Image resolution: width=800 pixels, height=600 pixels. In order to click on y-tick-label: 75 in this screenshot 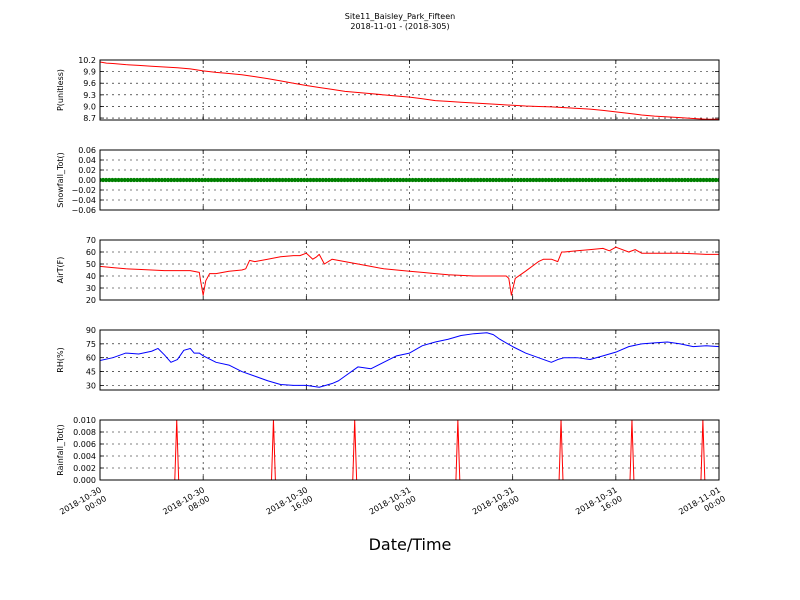, I will do `click(91, 344)`.